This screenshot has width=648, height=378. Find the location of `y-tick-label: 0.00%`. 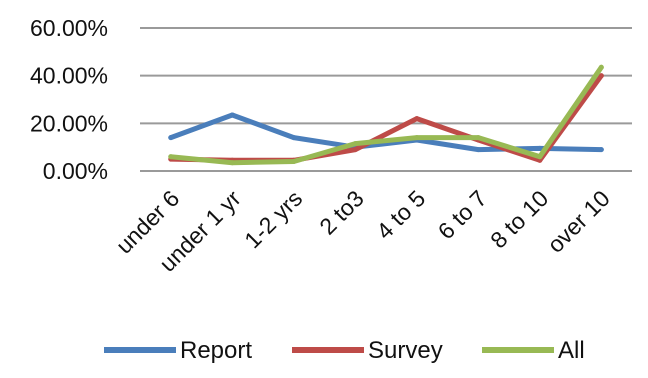

y-tick-label: 0.00% is located at coordinates (75, 171).